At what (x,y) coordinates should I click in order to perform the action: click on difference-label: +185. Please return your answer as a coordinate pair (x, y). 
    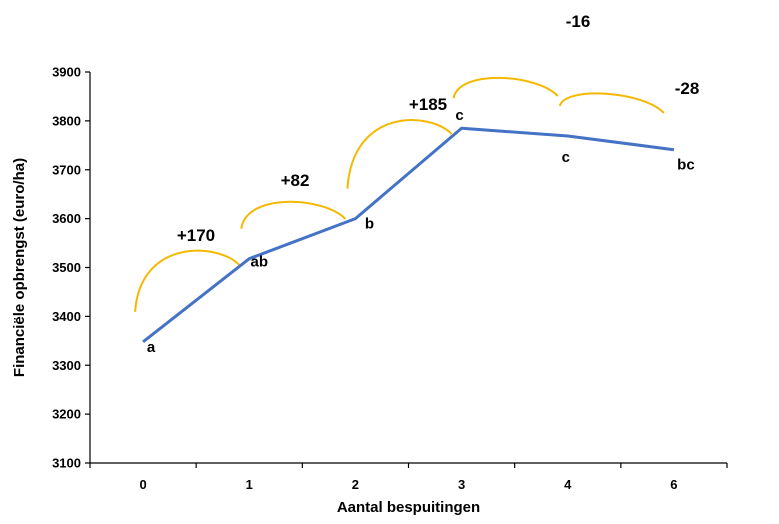
    Looking at the image, I should click on (428, 104).